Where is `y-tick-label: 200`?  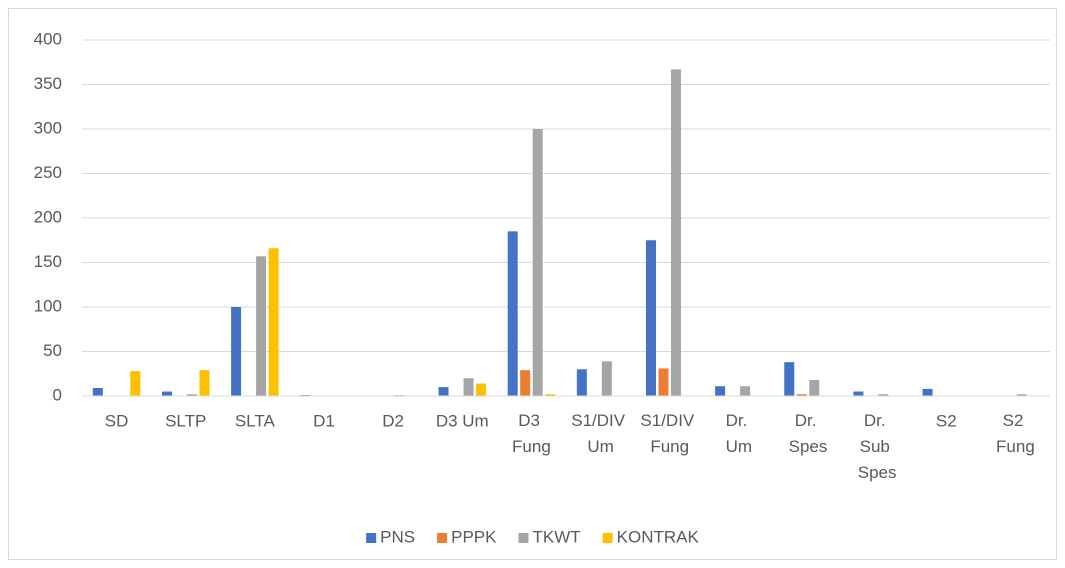
y-tick-label: 200 is located at coordinates (48, 216).